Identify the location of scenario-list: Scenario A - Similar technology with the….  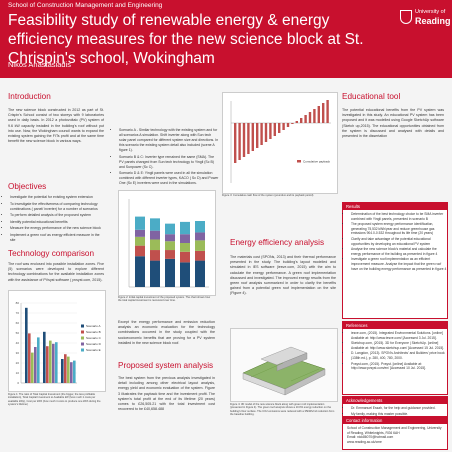
(165, 158).